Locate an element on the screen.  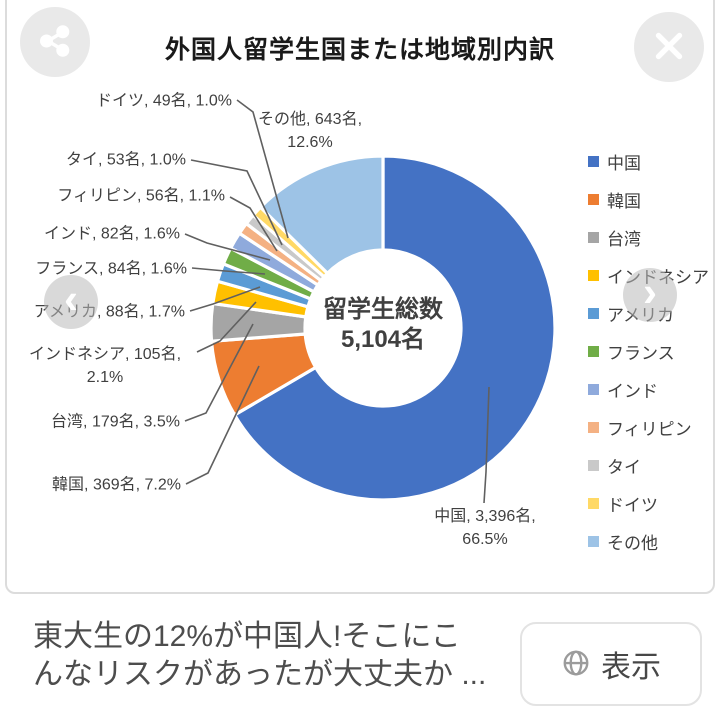
legend-item-ドイツ: ドイツ is located at coordinates (648, 504).